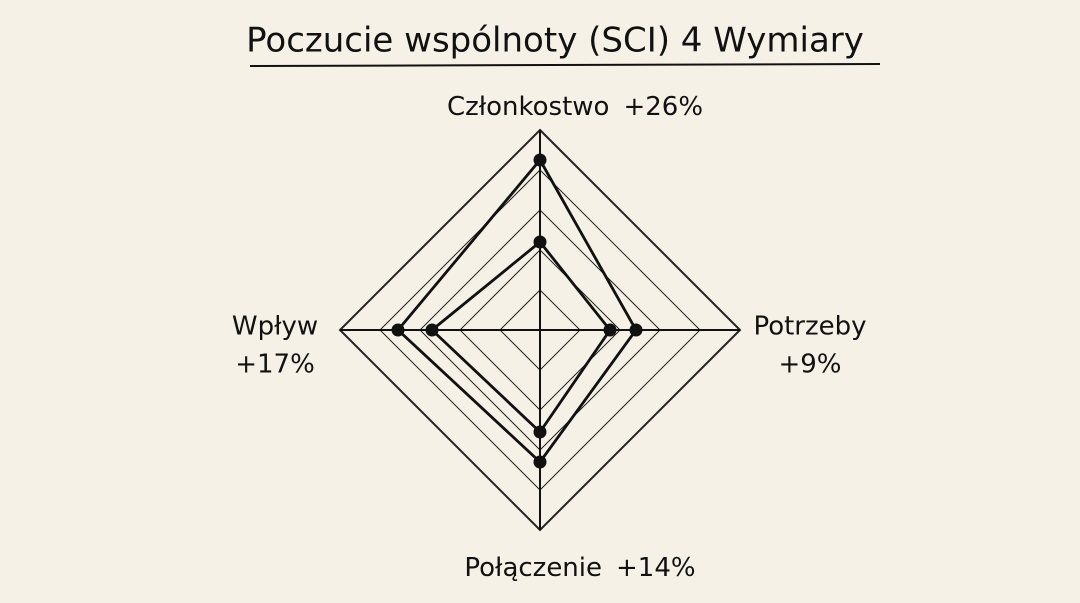 The height and width of the screenshot is (603, 1080). I want to click on change-label: +26%, so click(663, 107).